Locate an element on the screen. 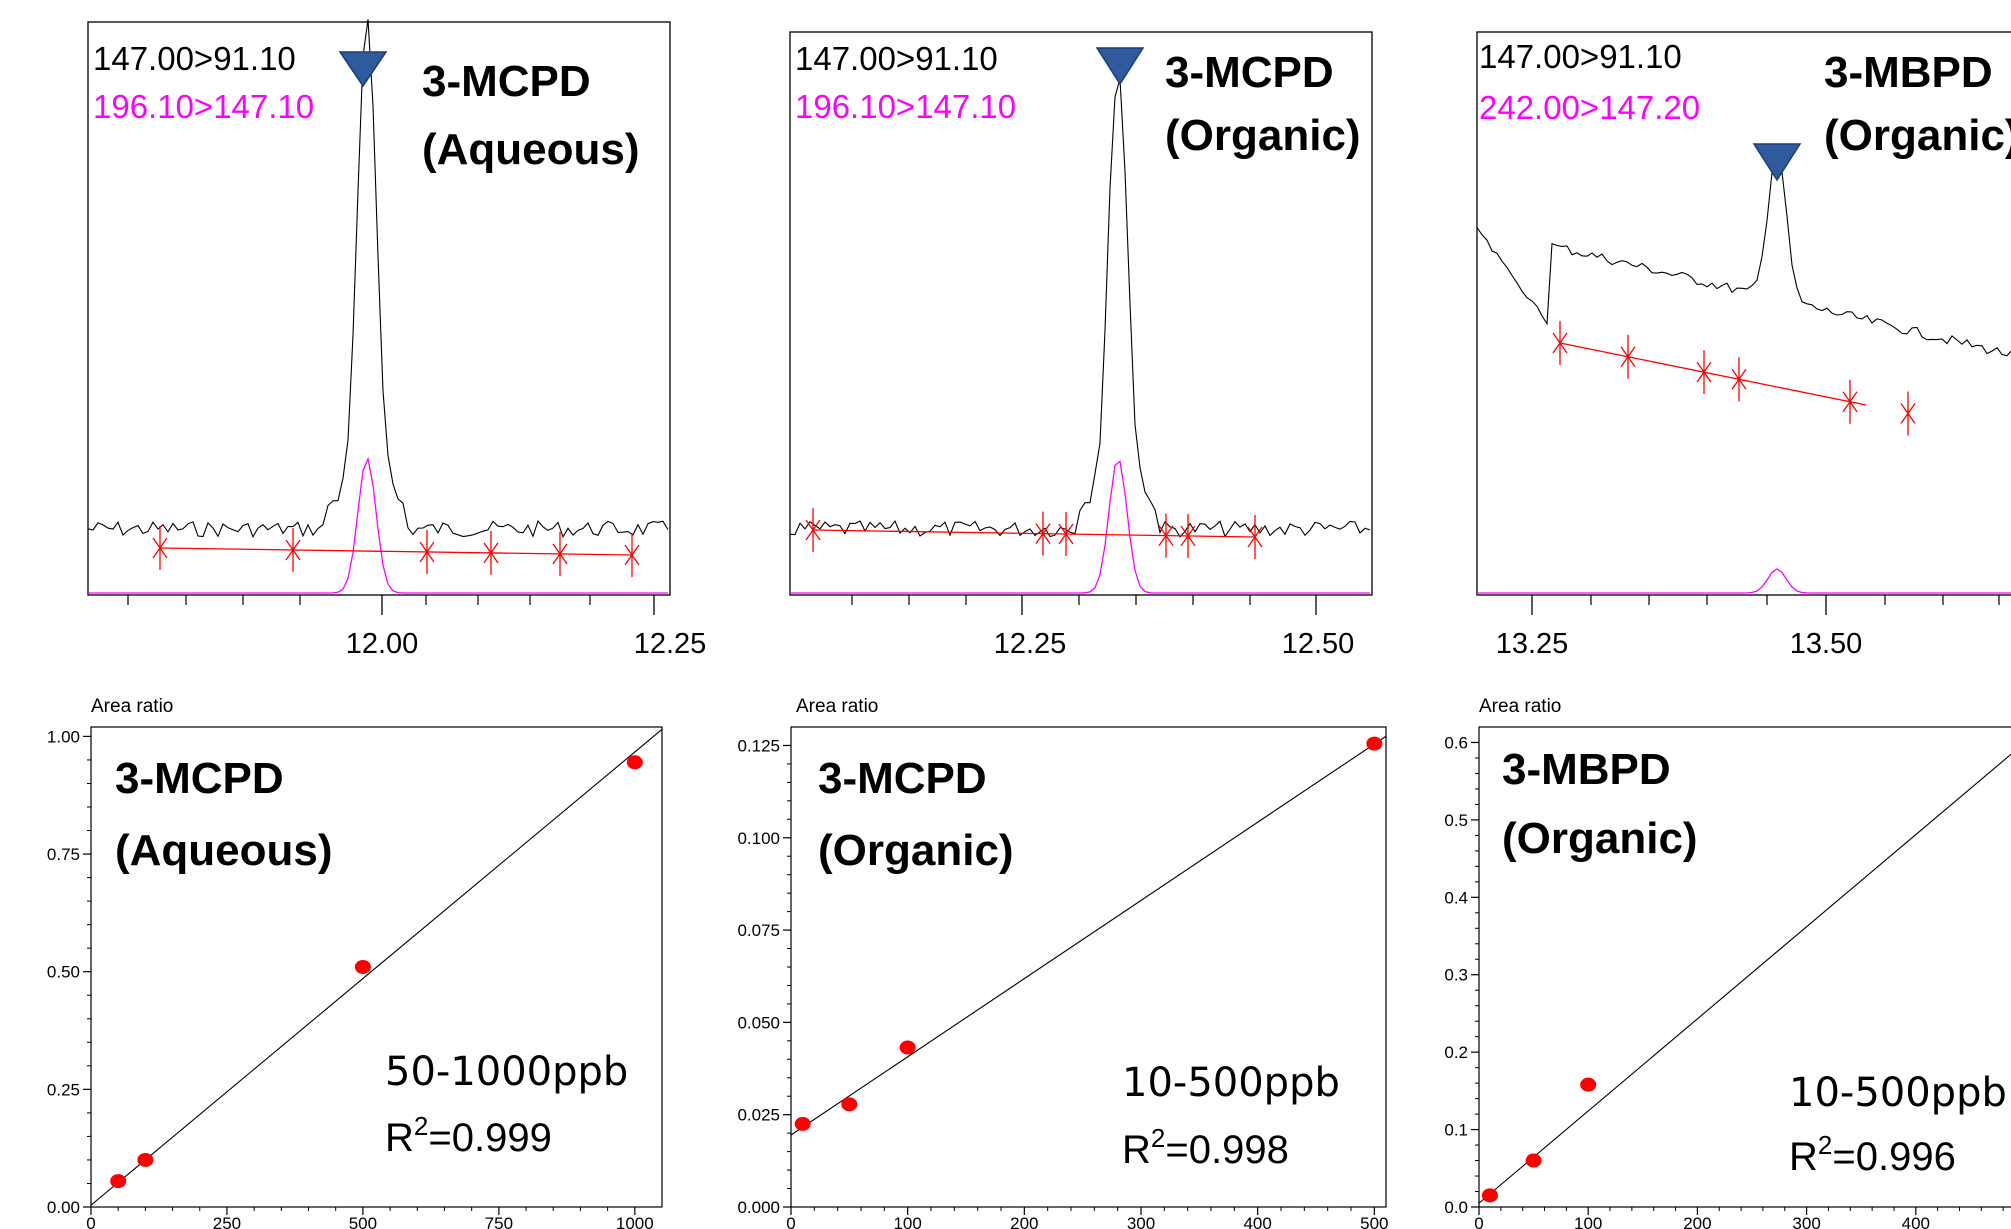 The image size is (2011, 1229). y-tick-label: 0.000 is located at coordinates (758, 1207).